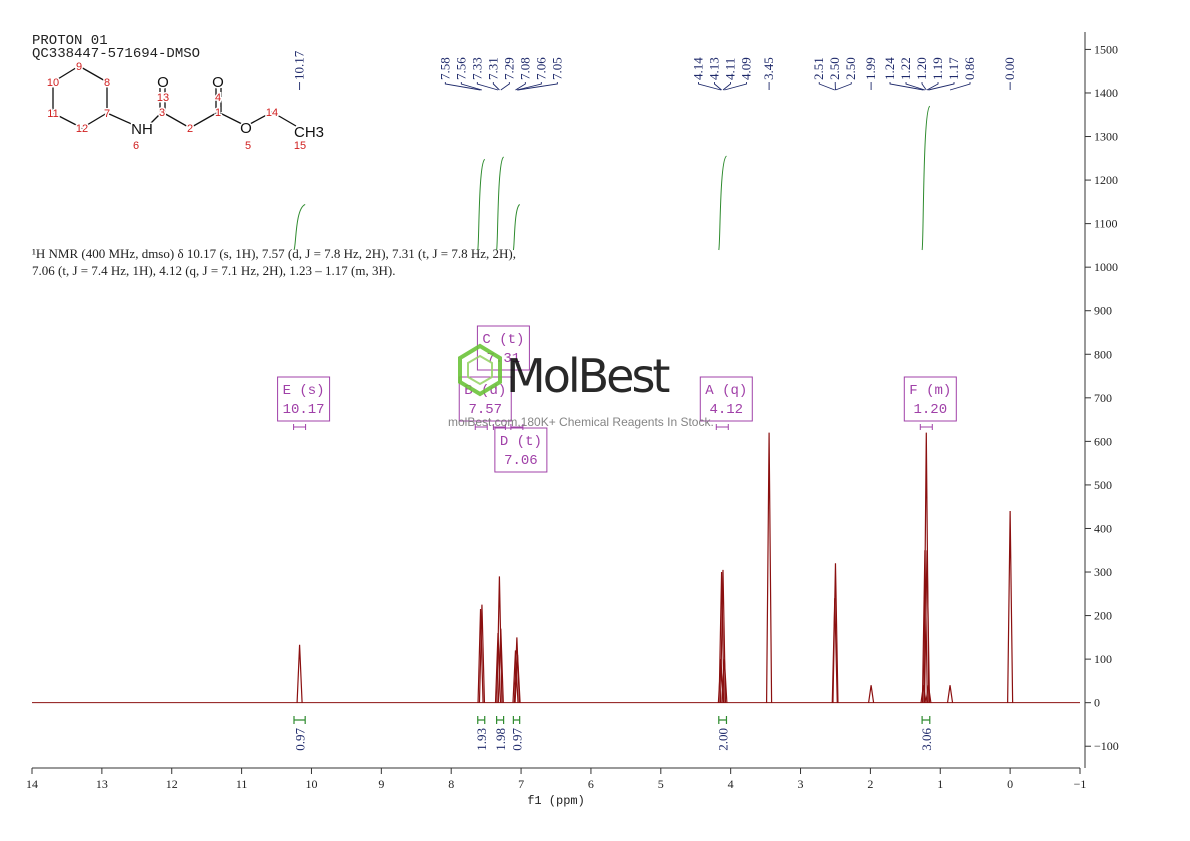 The height and width of the screenshot is (841, 1190). Describe the element at coordinates (930, 410) in the screenshot. I see `multiplet-shift: 1.20` at that location.